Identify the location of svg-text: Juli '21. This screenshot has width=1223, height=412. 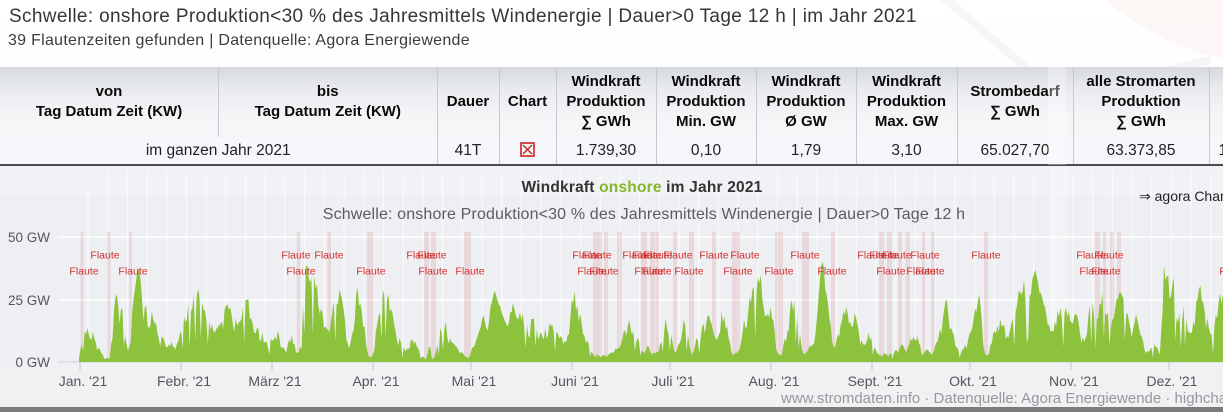
(672, 381).